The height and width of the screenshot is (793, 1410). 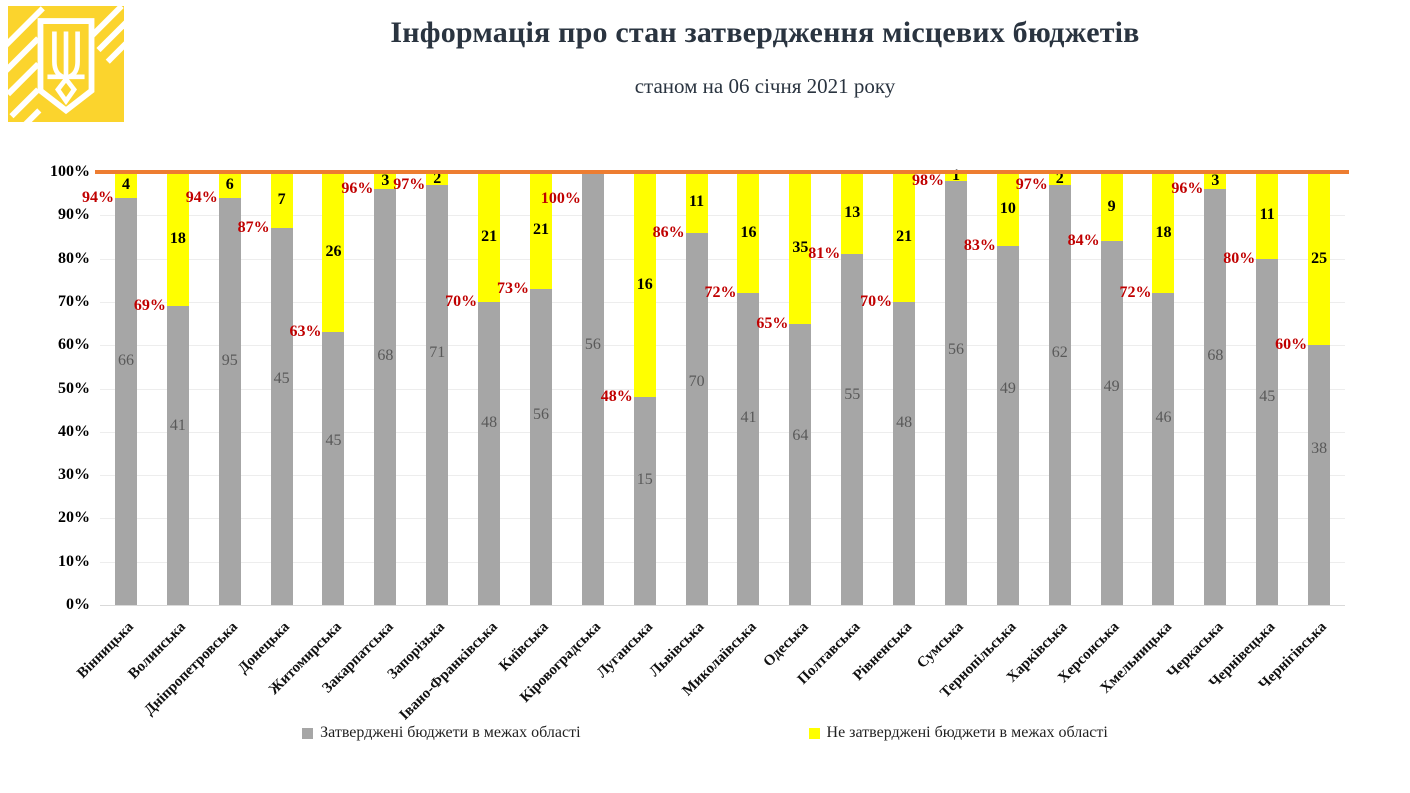 I want to click on bar-slot-Луганська: 16 48% 15, so click(x=636, y=388).